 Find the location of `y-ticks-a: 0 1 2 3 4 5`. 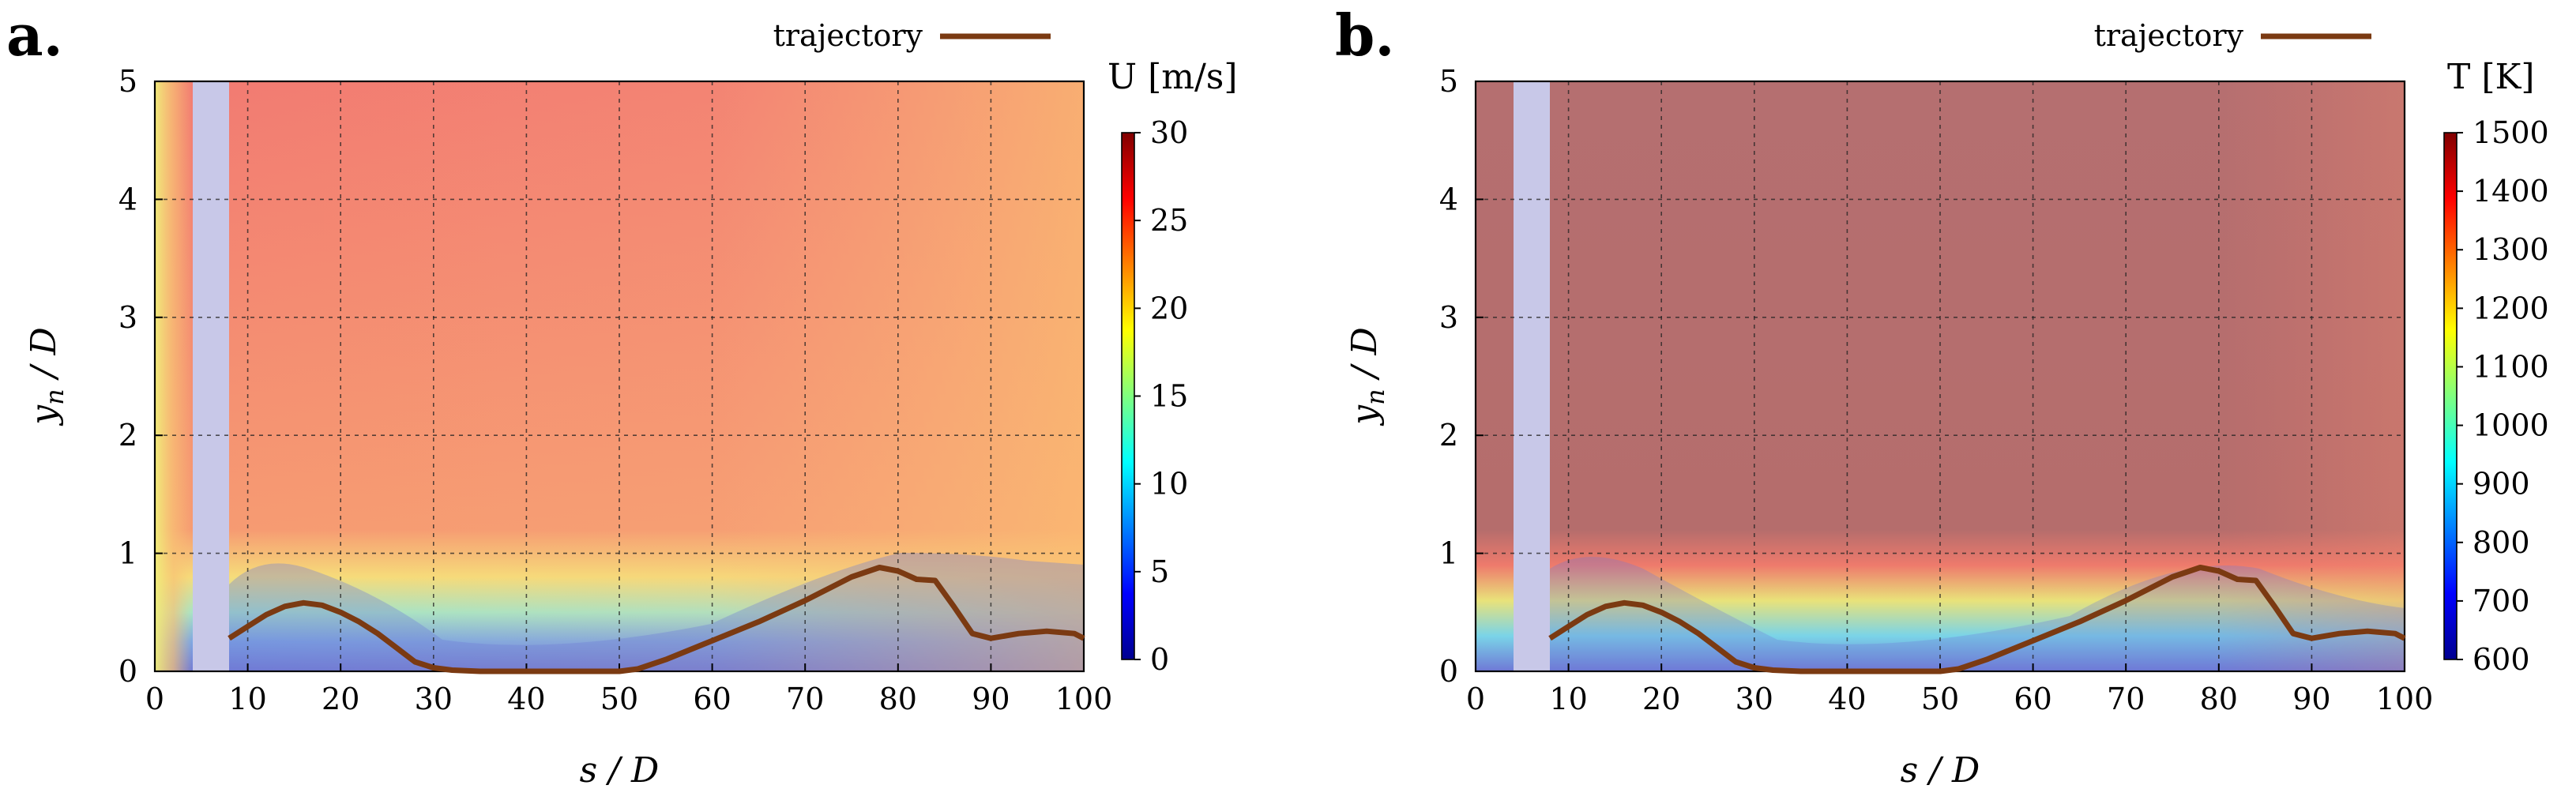

y-ticks-a: 0 1 2 3 4 5 is located at coordinates (140, 377).